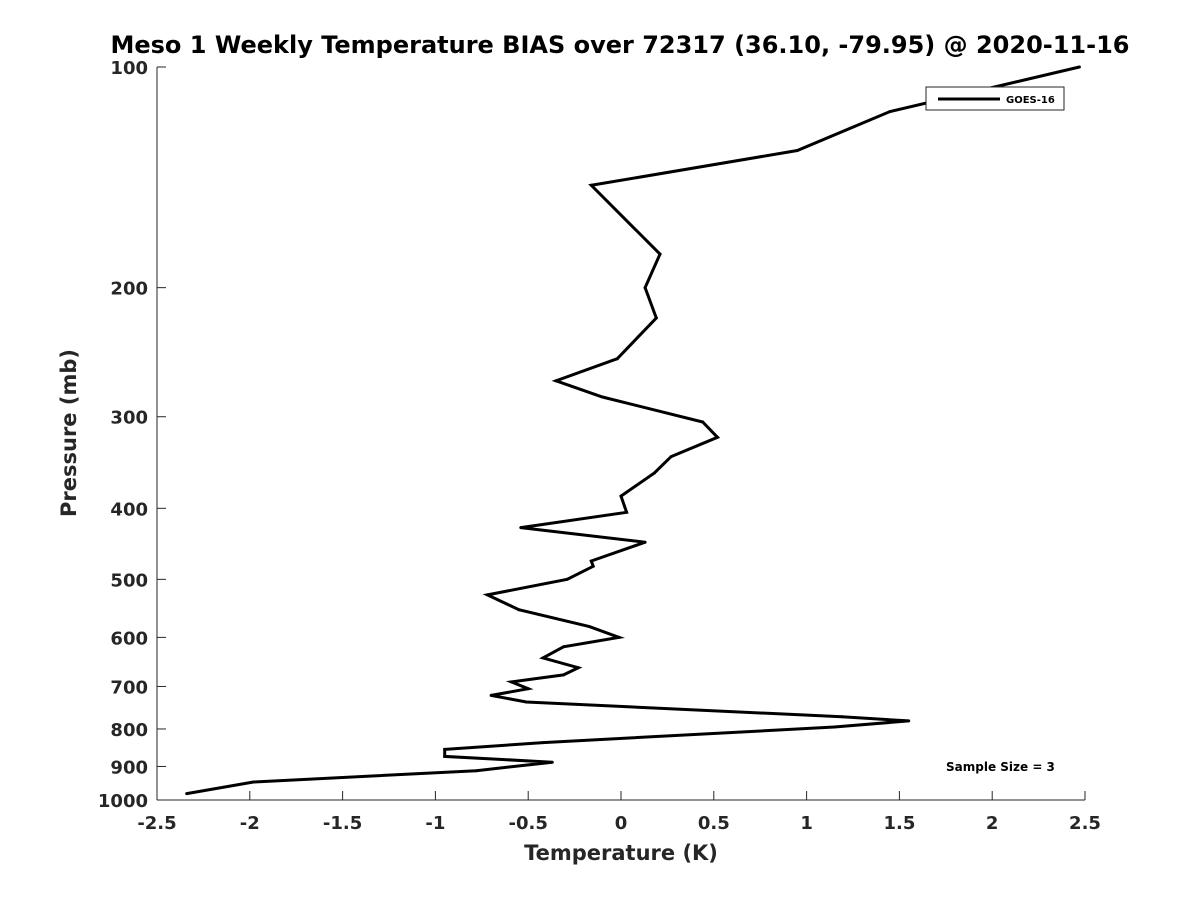  Describe the element at coordinates (132, 435) in the screenshot. I see `y-ticks: 100 200 300 400 500 600 700 800 900 1000` at that location.